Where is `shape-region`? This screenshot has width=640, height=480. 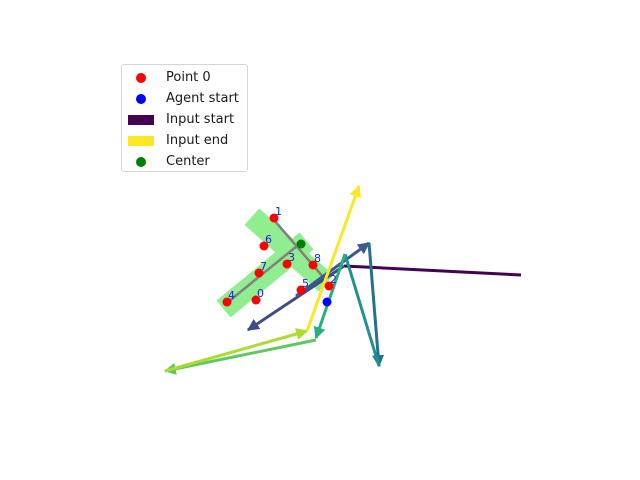
shape-region is located at coordinates (275, 263).